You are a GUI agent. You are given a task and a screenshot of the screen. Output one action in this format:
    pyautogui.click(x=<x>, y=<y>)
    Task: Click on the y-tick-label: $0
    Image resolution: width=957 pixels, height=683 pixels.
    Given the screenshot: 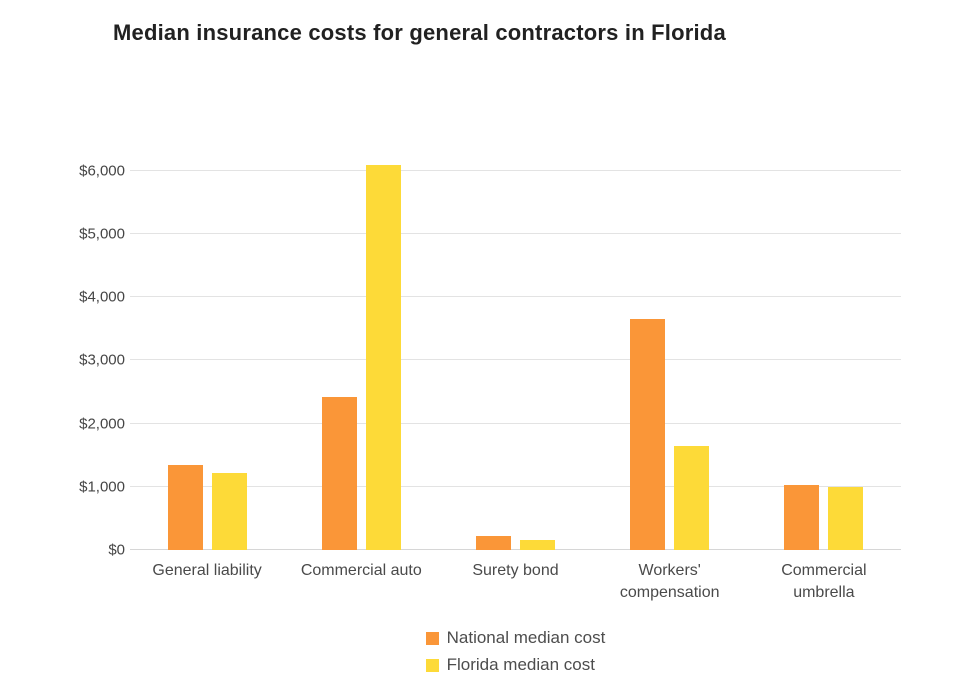 What is the action you would take?
    pyautogui.click(x=116, y=550)
    